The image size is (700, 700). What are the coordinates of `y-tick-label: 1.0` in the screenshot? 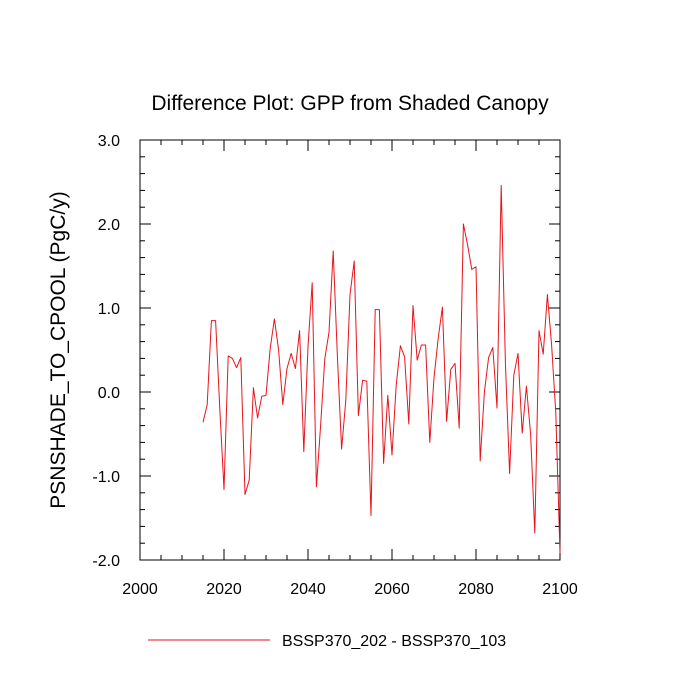 It's located at (109, 309).